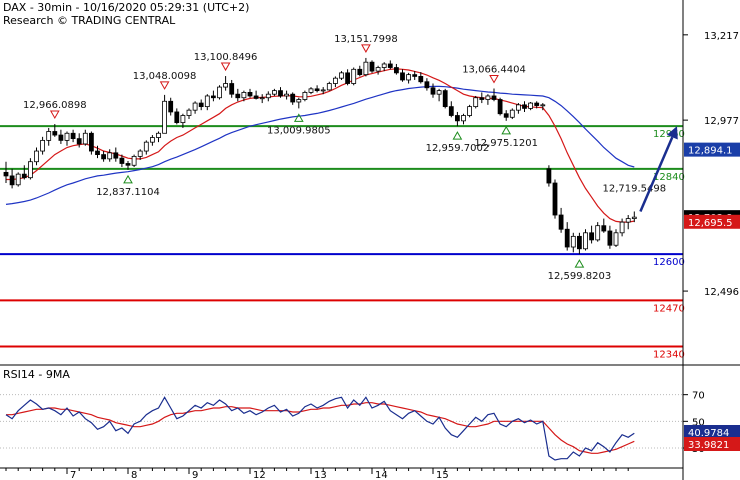 This screenshot has height=480, width=740. What do you see at coordinates (634, 188) in the screenshot?
I see `price-label: 12,719.5498` at bounding box center [634, 188].